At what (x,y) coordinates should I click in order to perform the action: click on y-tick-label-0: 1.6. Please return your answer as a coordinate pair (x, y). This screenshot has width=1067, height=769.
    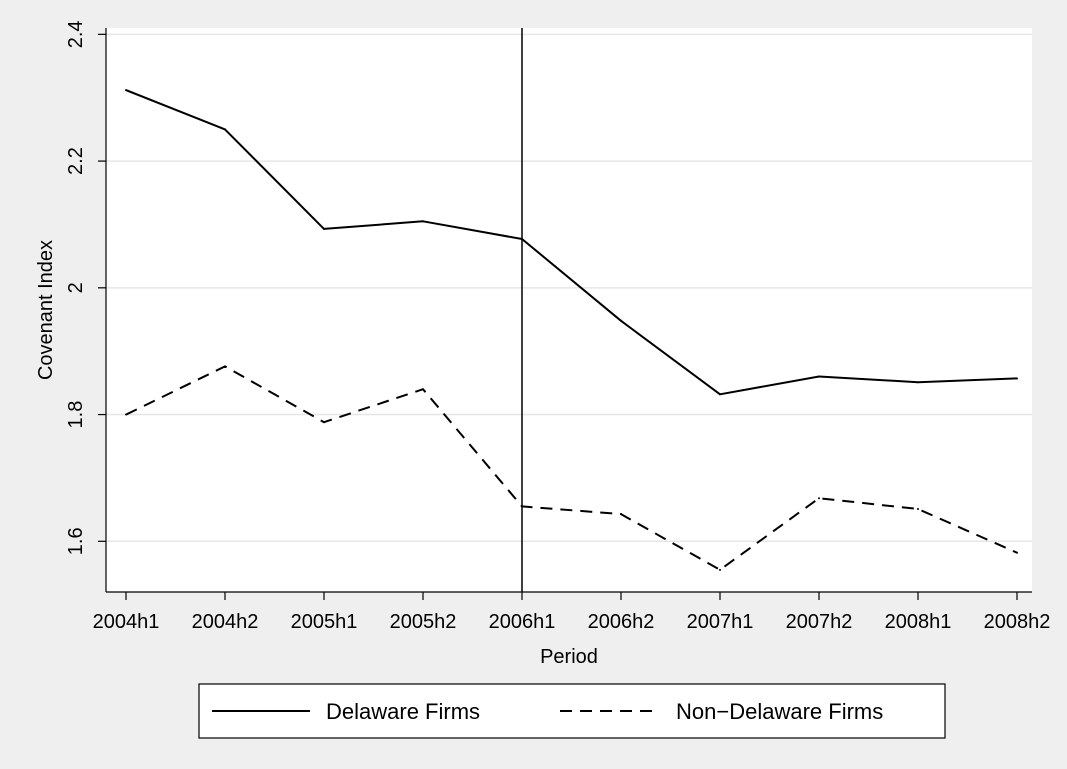
    Looking at the image, I should click on (76, 541).